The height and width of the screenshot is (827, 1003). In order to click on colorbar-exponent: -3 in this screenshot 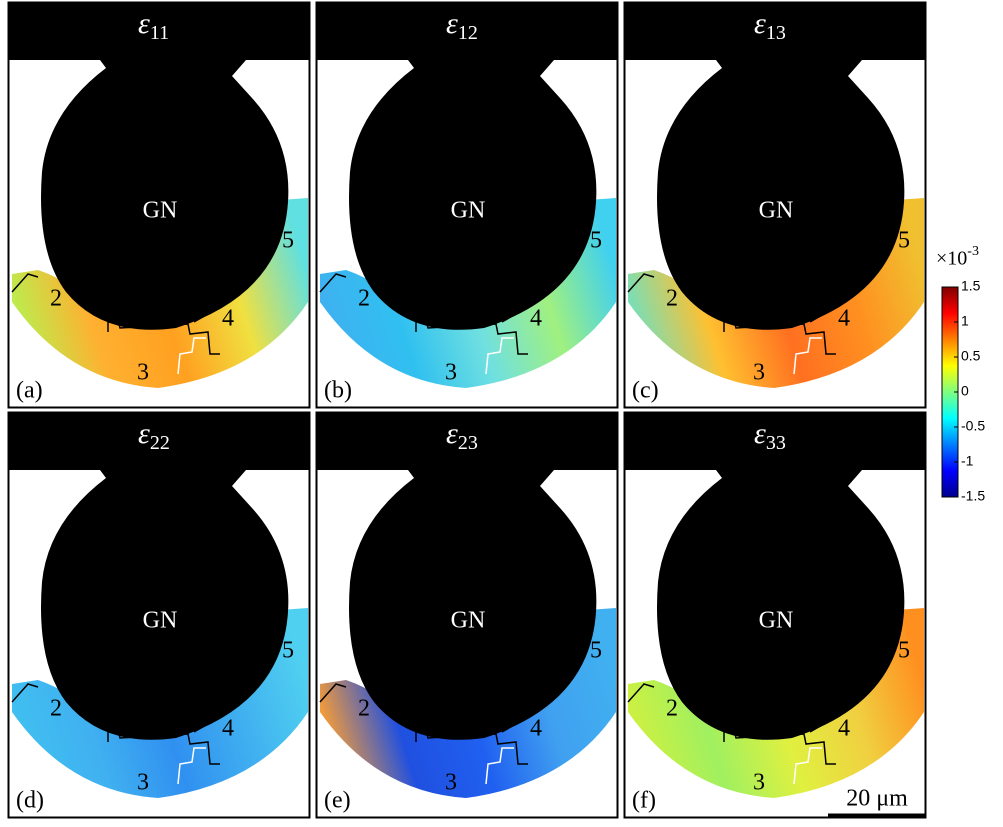, I will do `click(973, 251)`.